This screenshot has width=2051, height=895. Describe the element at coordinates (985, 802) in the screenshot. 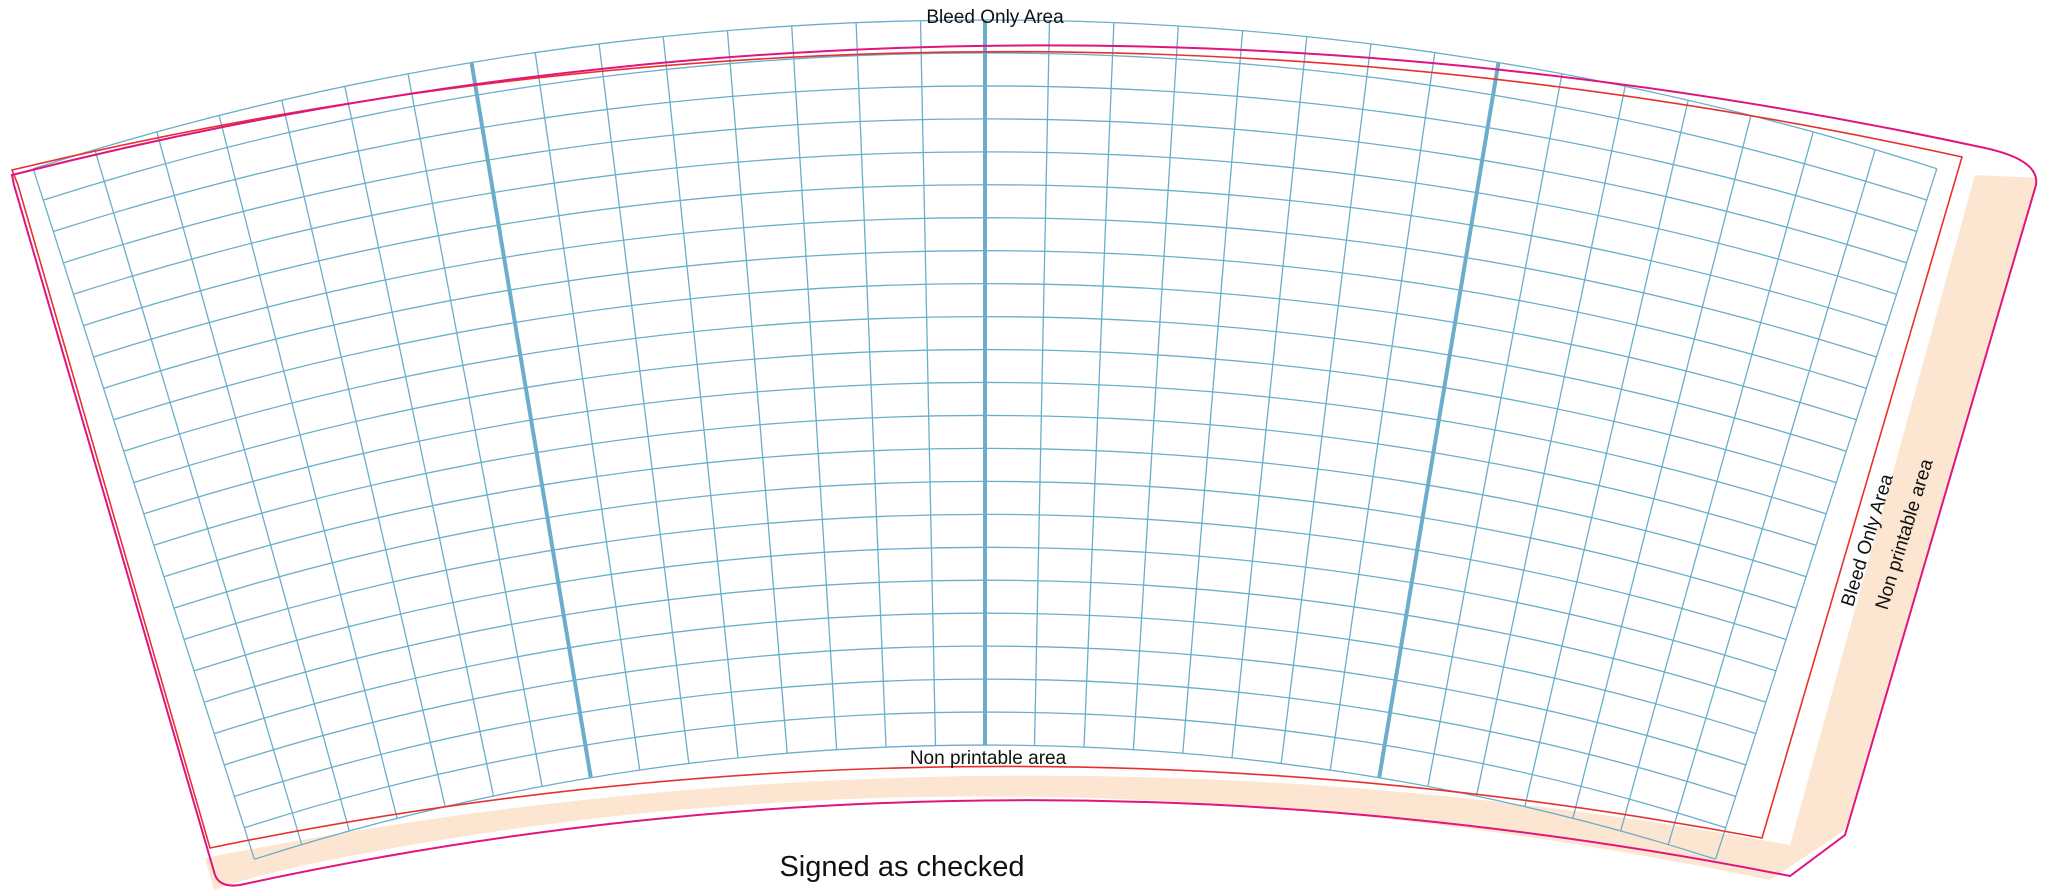

I see `grid-arc-line` at that location.